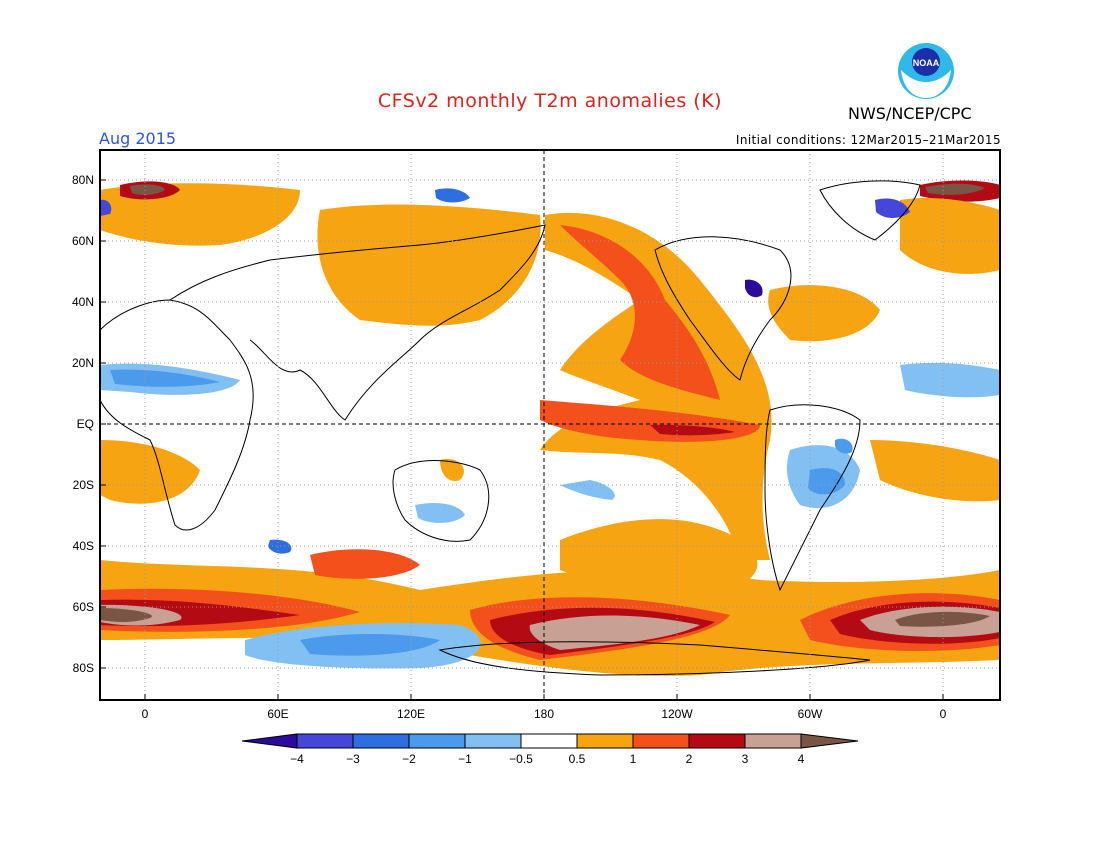 The image size is (1100, 850). Describe the element at coordinates (106, 207) in the screenshot. I see `cool-shading-arctic-edge` at that location.